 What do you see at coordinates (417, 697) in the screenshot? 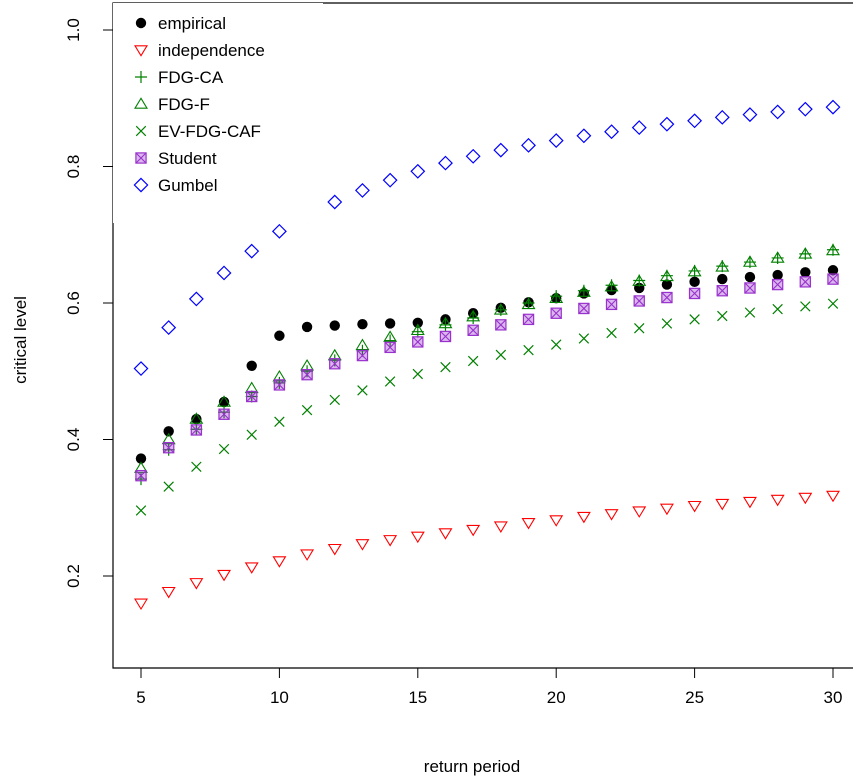
I see `x-tick-label: 15` at bounding box center [417, 697].